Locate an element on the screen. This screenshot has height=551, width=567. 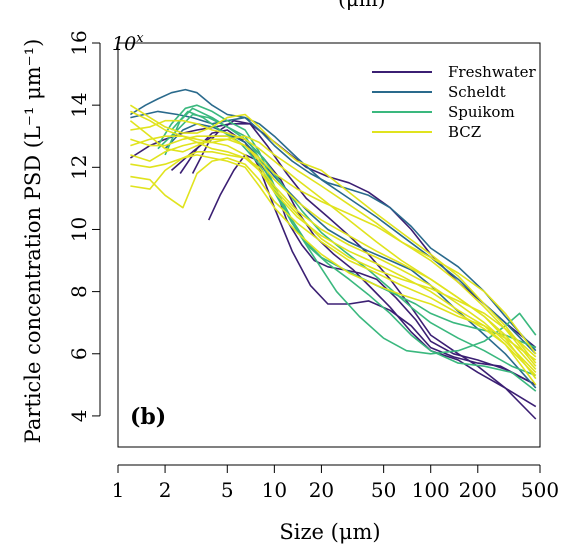
x-tick-label: 200 is located at coordinates (478, 490).